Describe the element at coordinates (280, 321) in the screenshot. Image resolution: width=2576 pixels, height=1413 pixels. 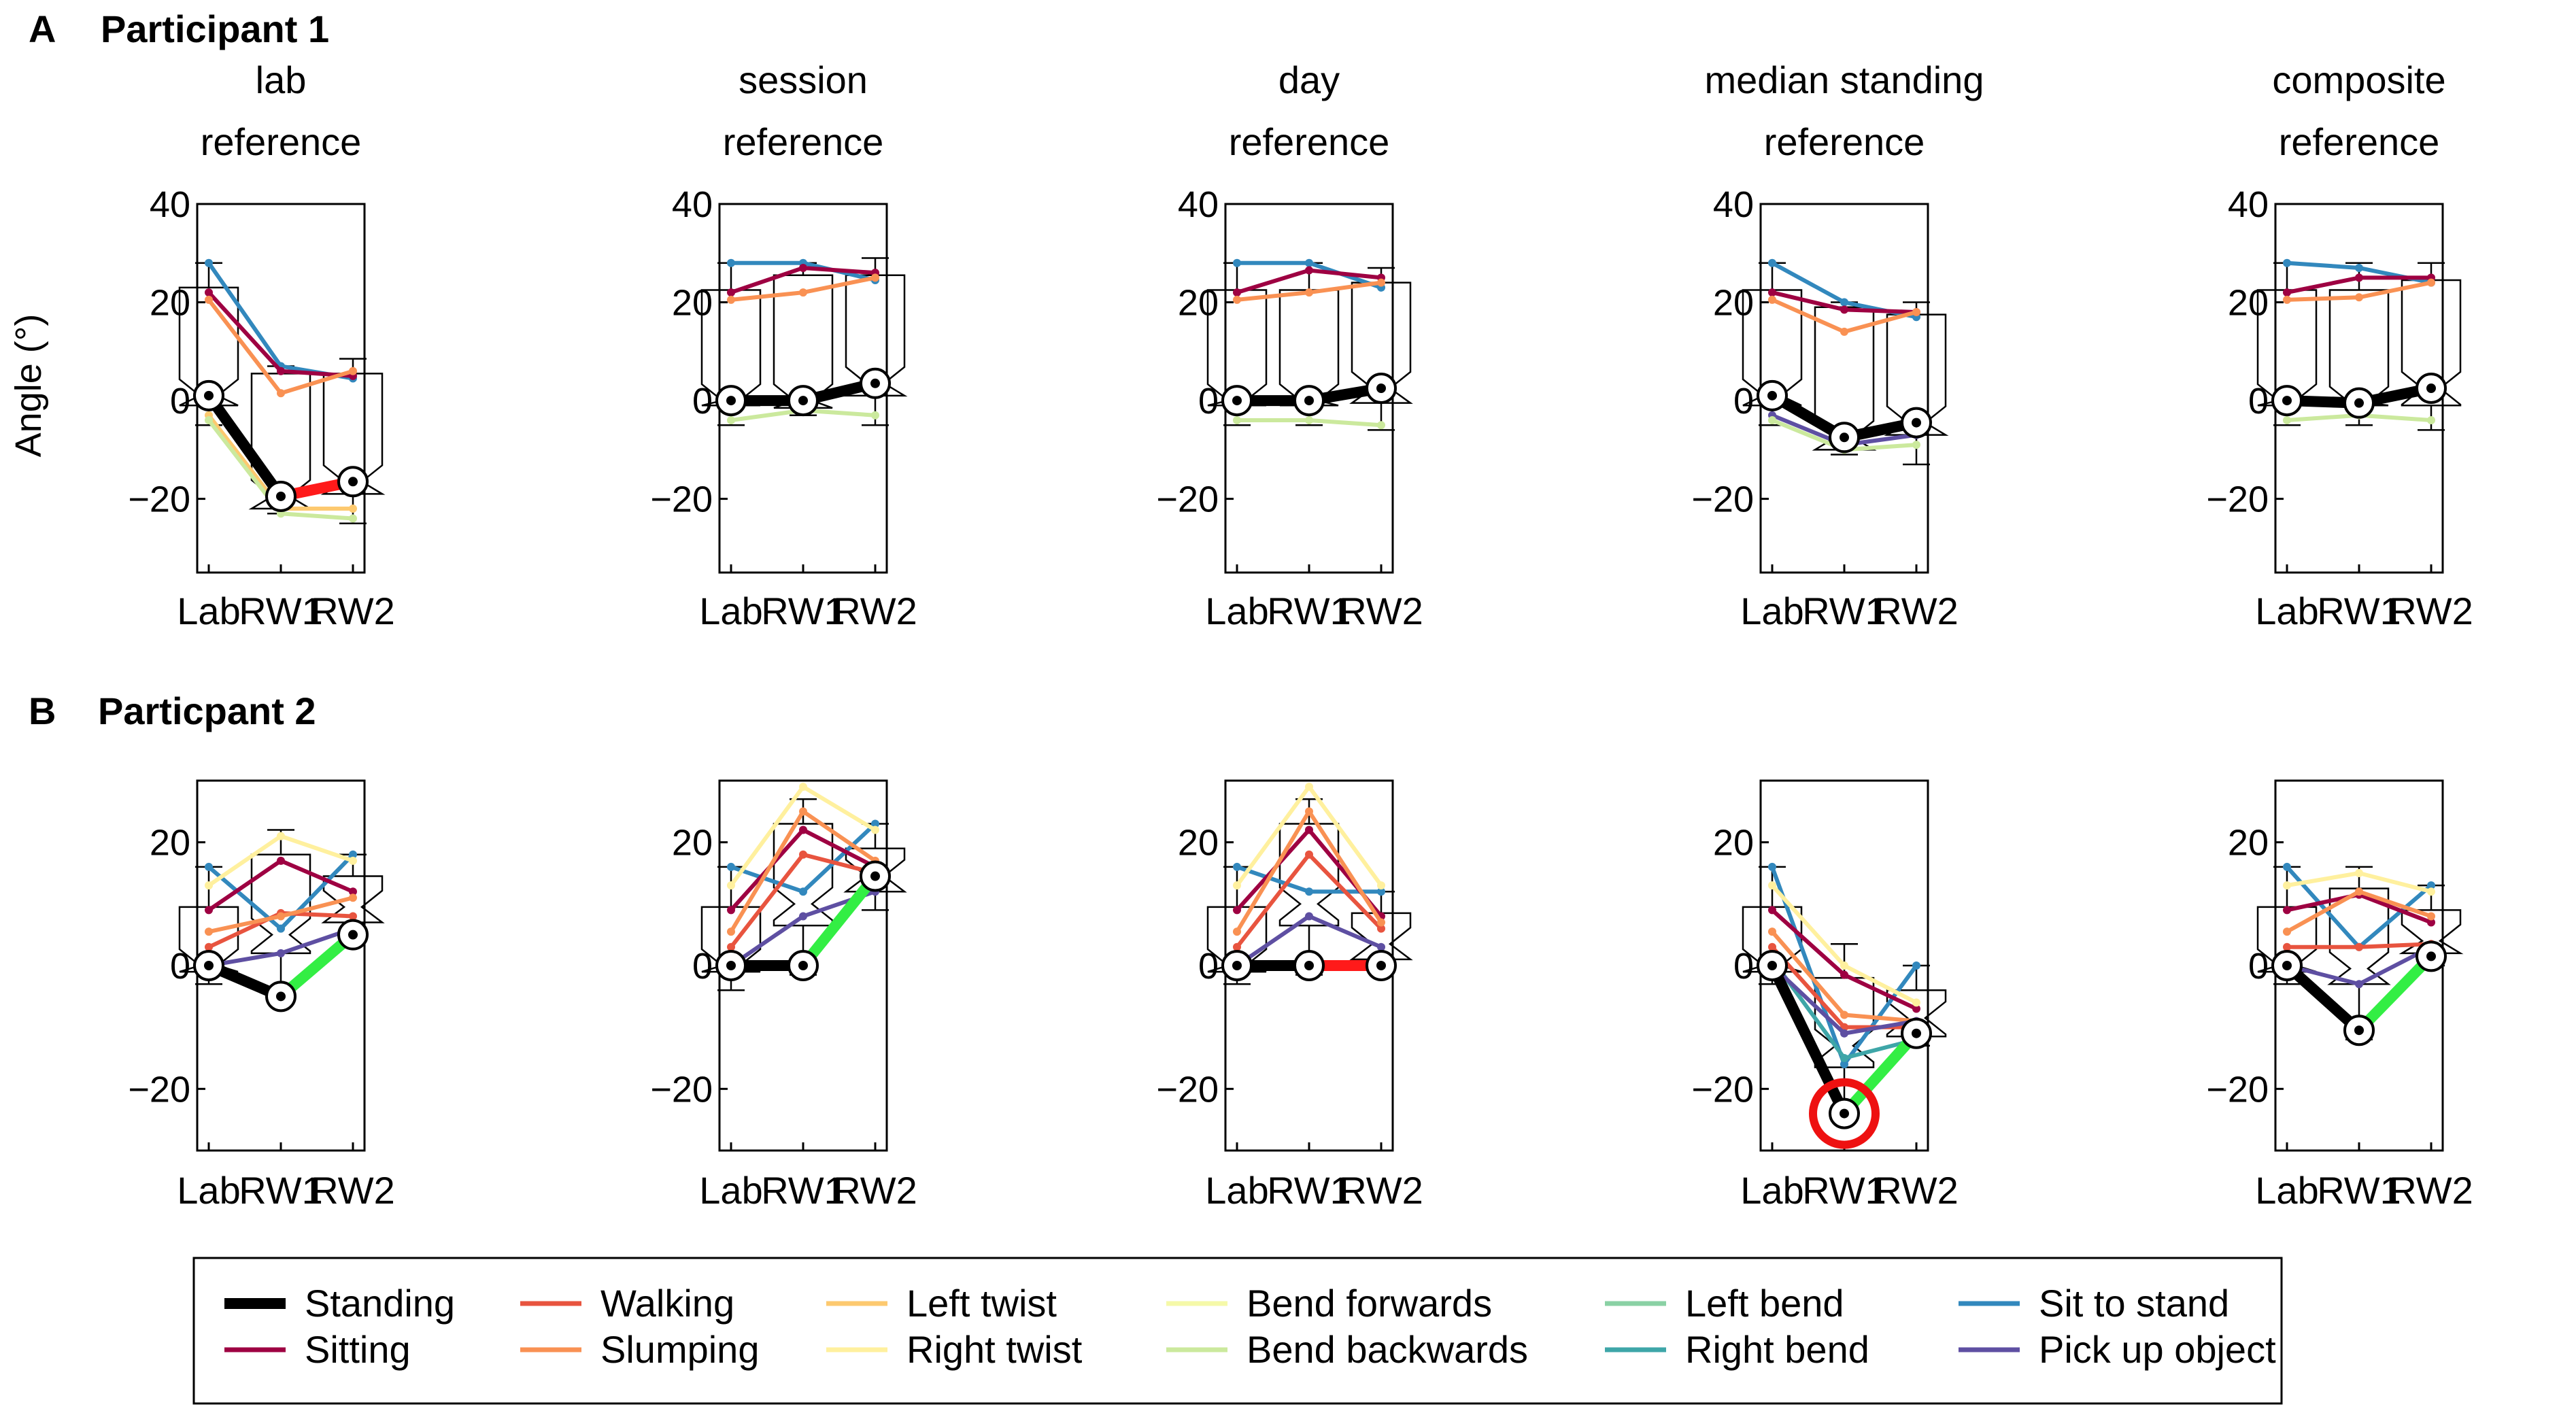
I see `series-line-sit-to-stand` at that location.